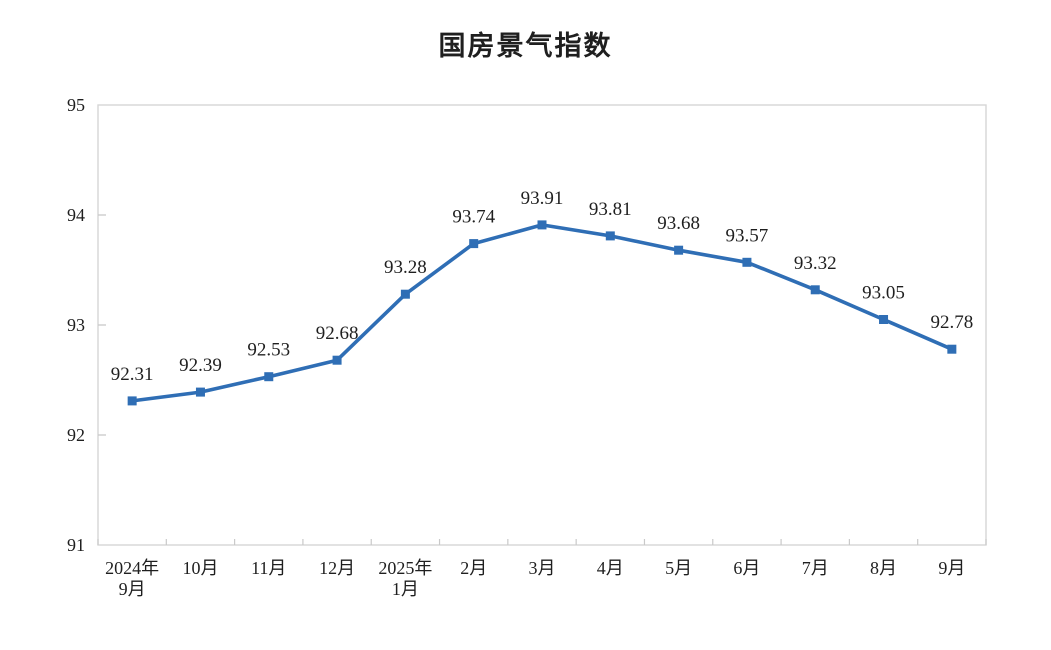  I want to click on x-axis-label: 6月, so click(746, 568).